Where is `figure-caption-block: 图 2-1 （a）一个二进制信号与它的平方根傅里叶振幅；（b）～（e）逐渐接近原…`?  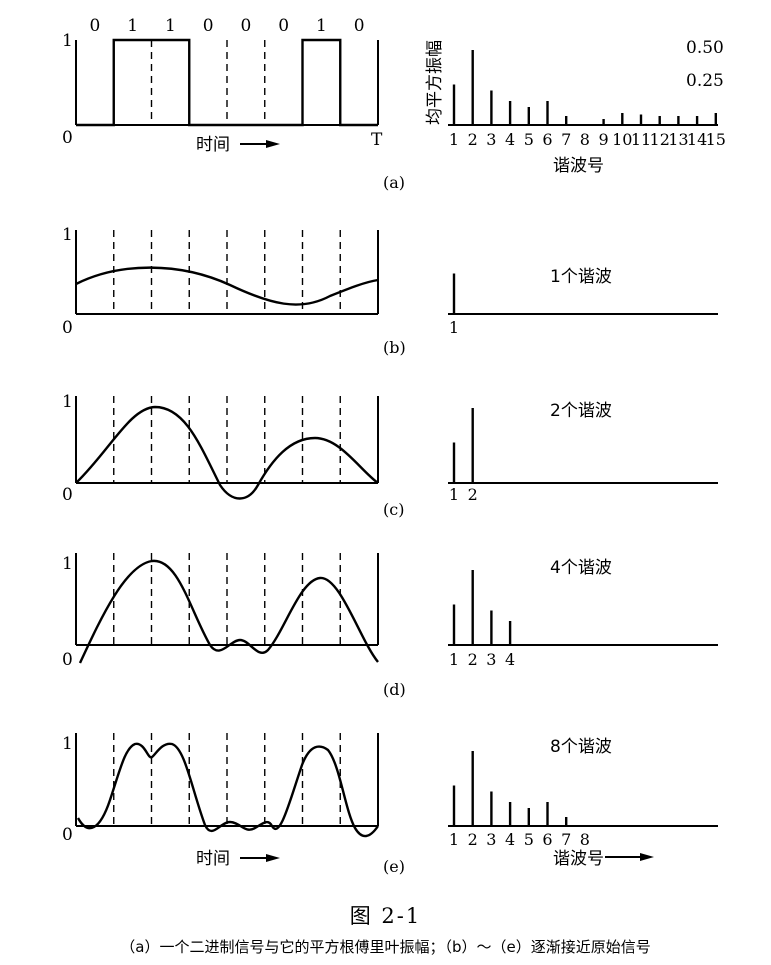 figure-caption-block: 图 2-1 （a）一个二进制信号与它的平方根傅里叶振幅；（b）～（e）逐渐接近原… is located at coordinates (385, 928).